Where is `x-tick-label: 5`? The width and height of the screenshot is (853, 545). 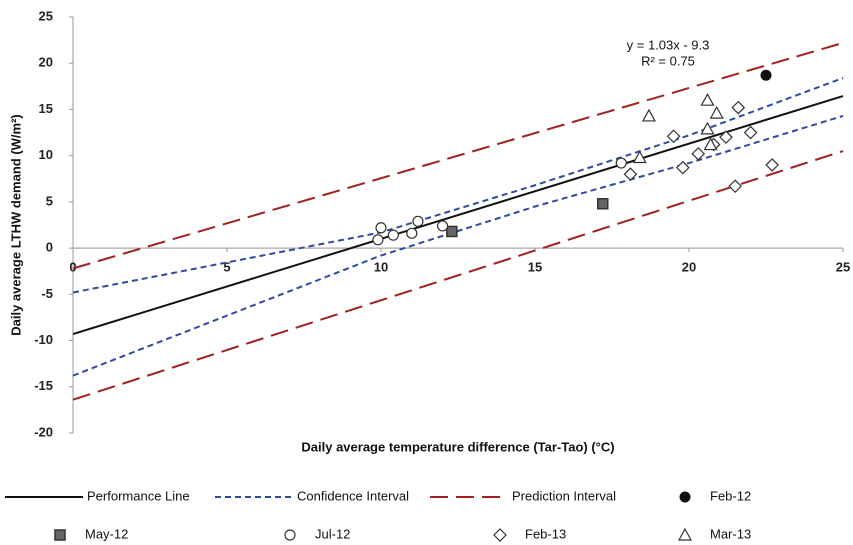 x-tick-label: 5 is located at coordinates (226, 267).